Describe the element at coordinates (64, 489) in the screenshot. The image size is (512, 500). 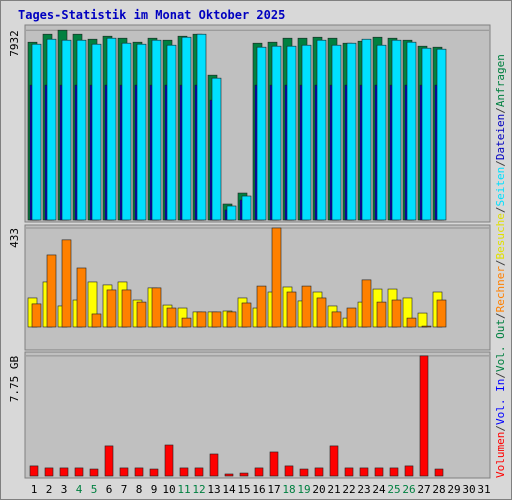
I see `x-tick-label: 3` at that location.